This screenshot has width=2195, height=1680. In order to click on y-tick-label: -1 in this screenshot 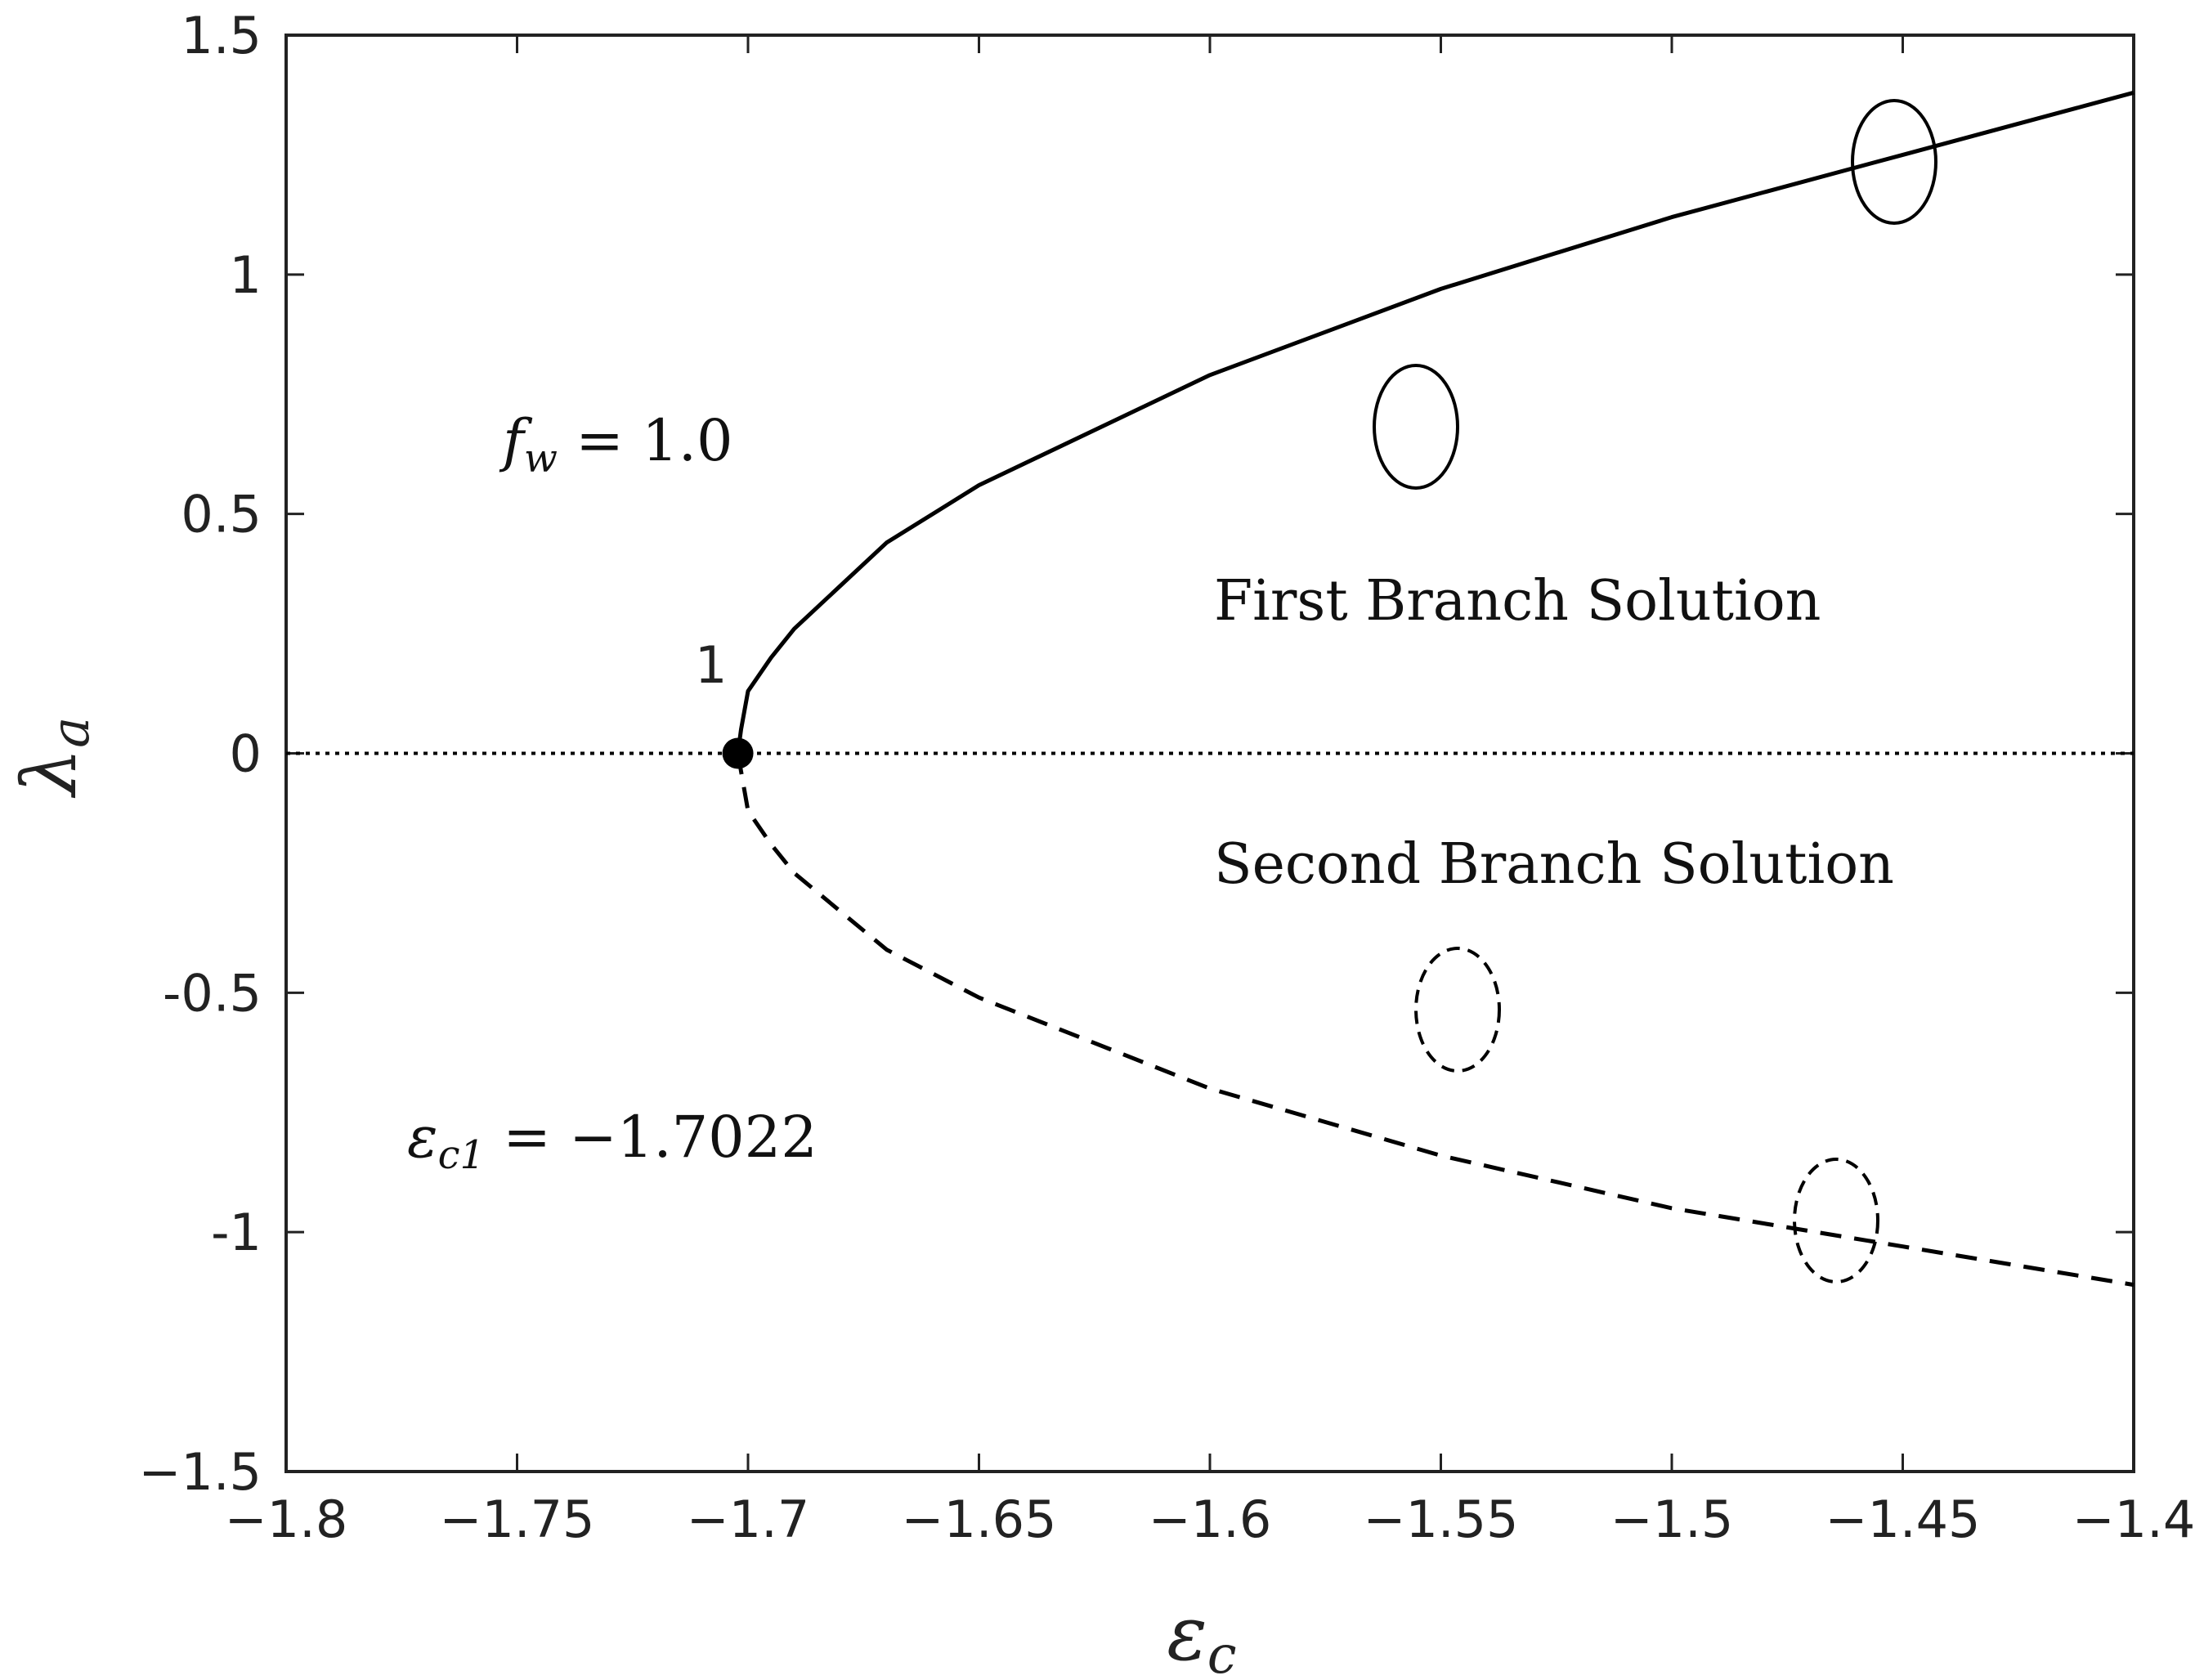, I will do `click(236, 1233)`.